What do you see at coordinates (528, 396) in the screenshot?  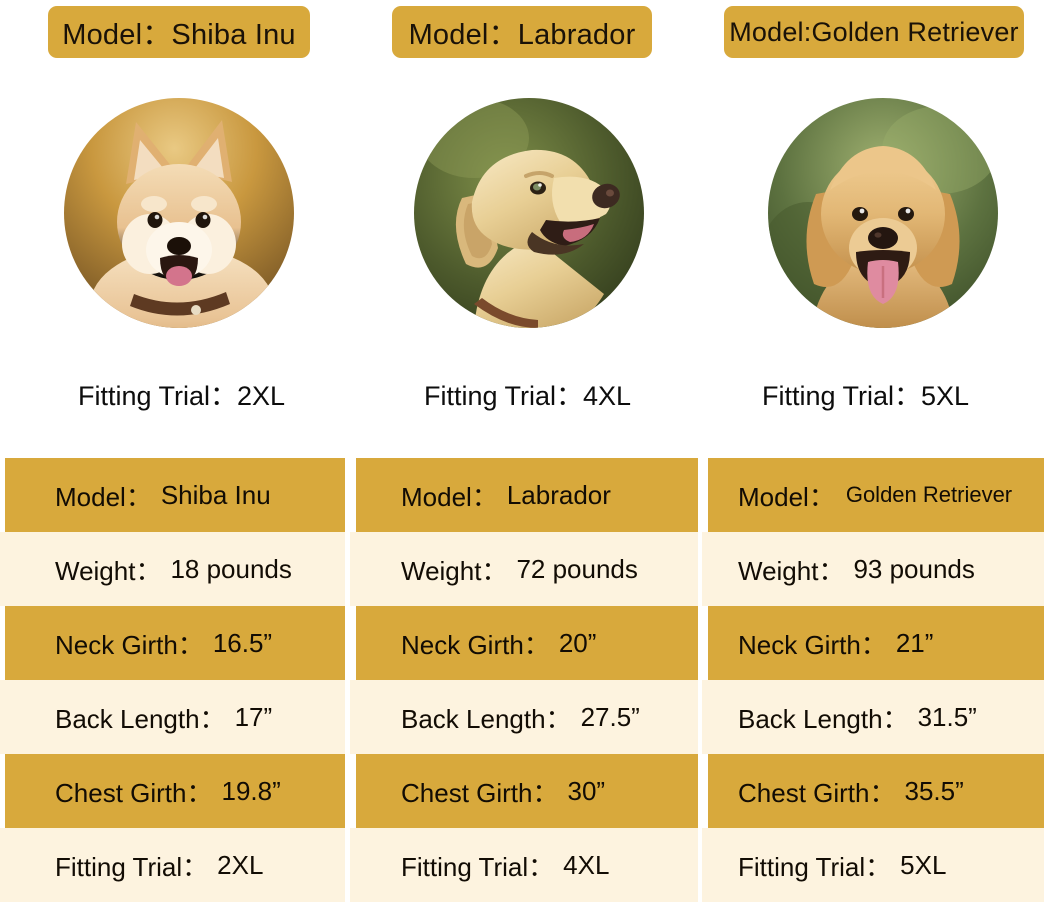 I see `fitting-trial-caption-labrador: Fitting Trial：4XL` at bounding box center [528, 396].